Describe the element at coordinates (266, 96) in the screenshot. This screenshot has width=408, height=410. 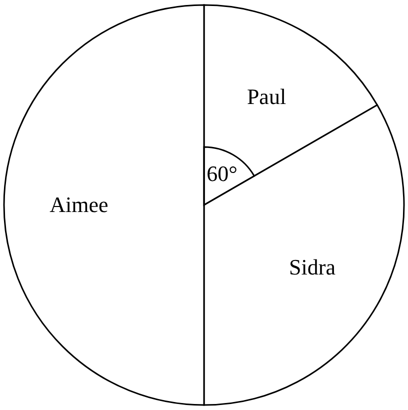
I see `slice-label: Paul` at that location.